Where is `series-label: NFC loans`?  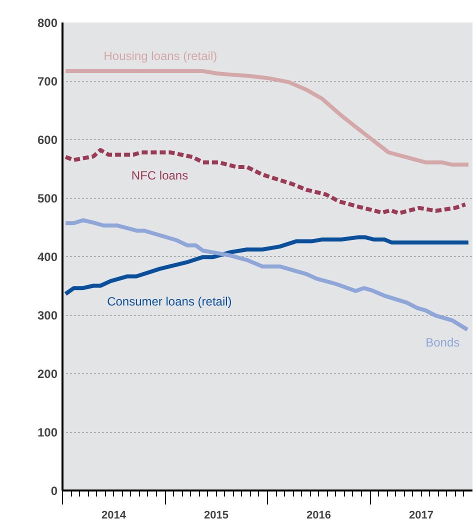
series-label: NFC loans is located at coordinates (159, 175).